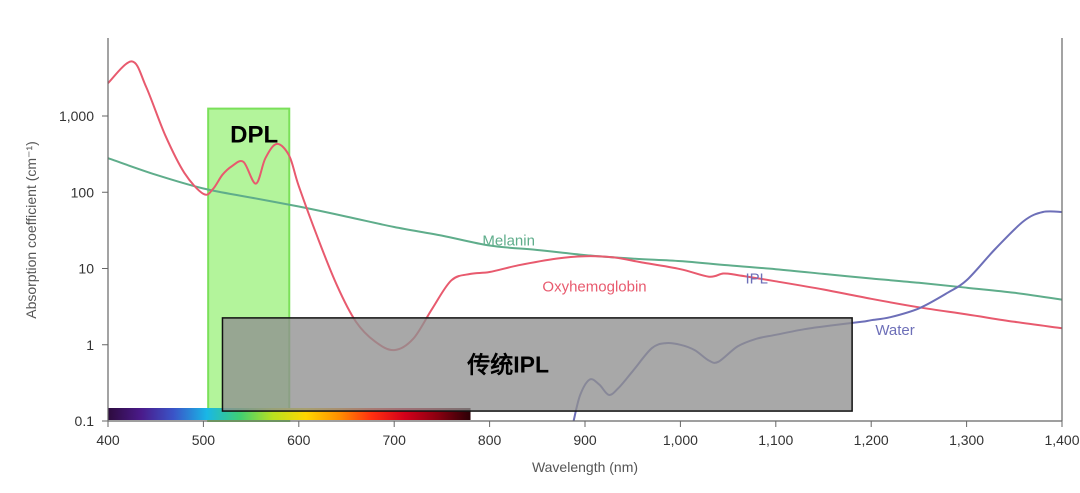 The image size is (1080, 493). Describe the element at coordinates (490, 440) in the screenshot. I see `x-tick-label: 800` at that location.